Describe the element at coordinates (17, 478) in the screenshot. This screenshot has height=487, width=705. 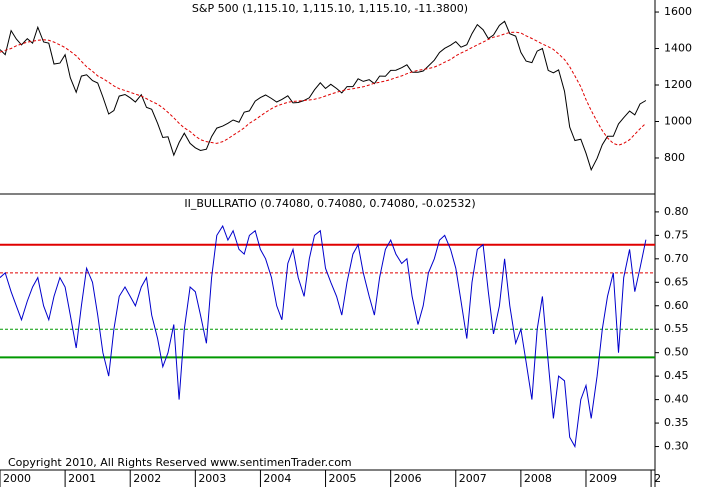
I see `x-tick-label: 2000` at that location.